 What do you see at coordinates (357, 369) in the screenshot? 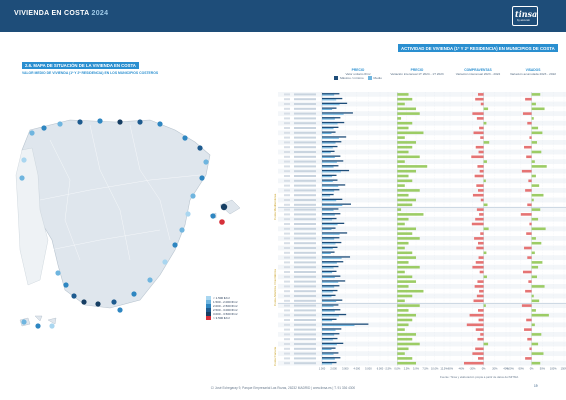
I see `tick-label: 4.000` at bounding box center [357, 369].